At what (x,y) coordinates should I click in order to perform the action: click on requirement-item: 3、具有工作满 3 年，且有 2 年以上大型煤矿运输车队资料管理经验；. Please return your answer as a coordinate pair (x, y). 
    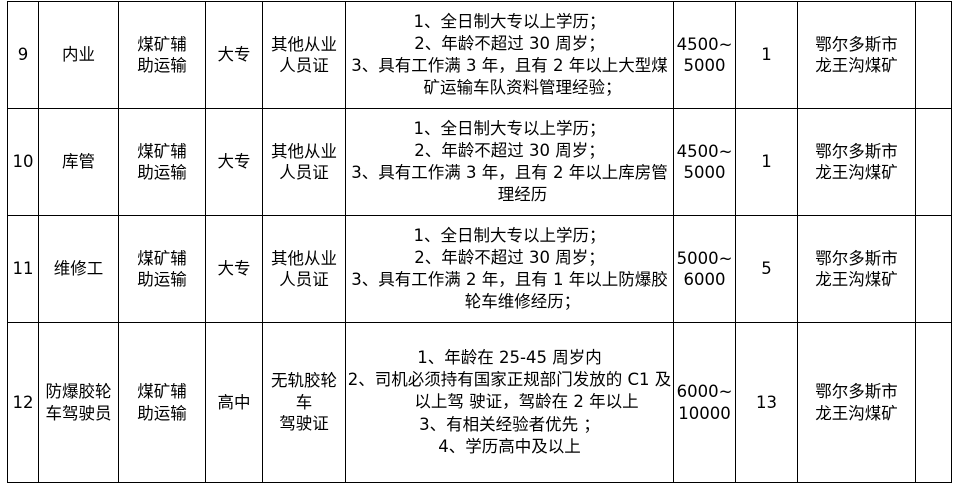
    Looking at the image, I should click on (509, 77).